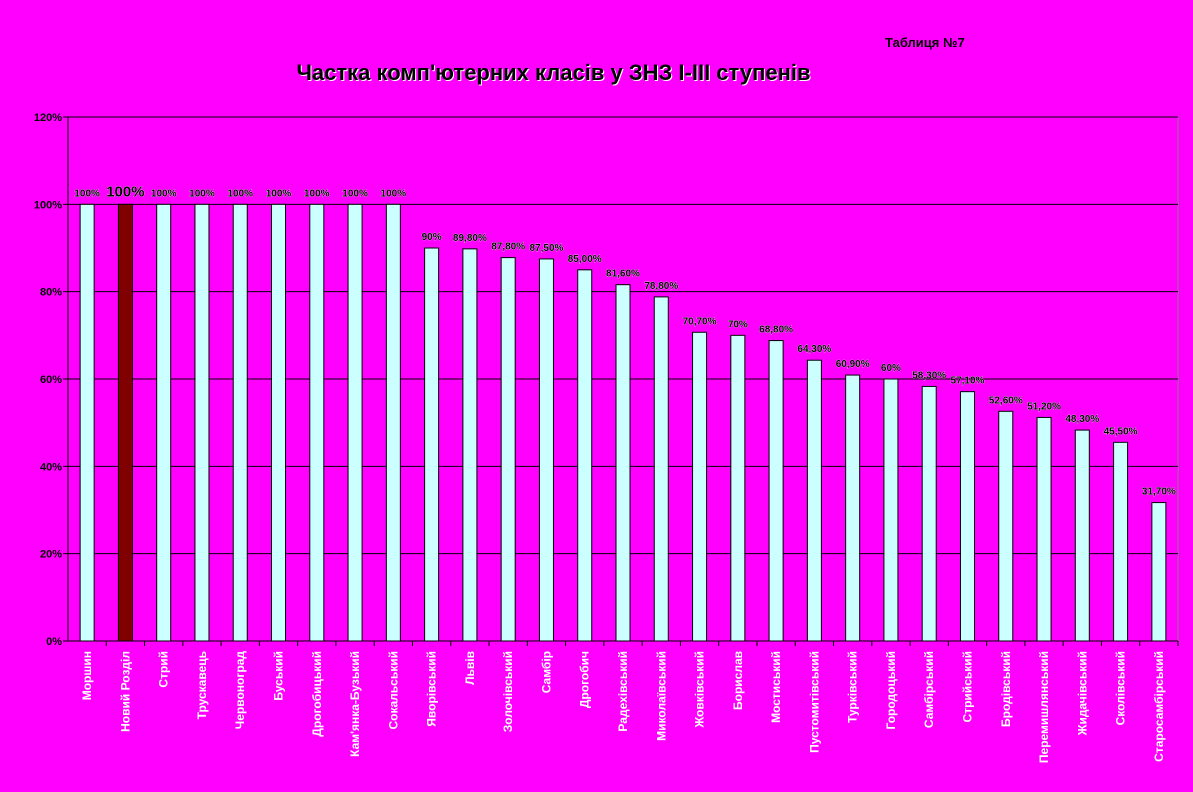 This screenshot has height=792, width=1193. I want to click on y-tick-label: 40%, so click(51, 467).